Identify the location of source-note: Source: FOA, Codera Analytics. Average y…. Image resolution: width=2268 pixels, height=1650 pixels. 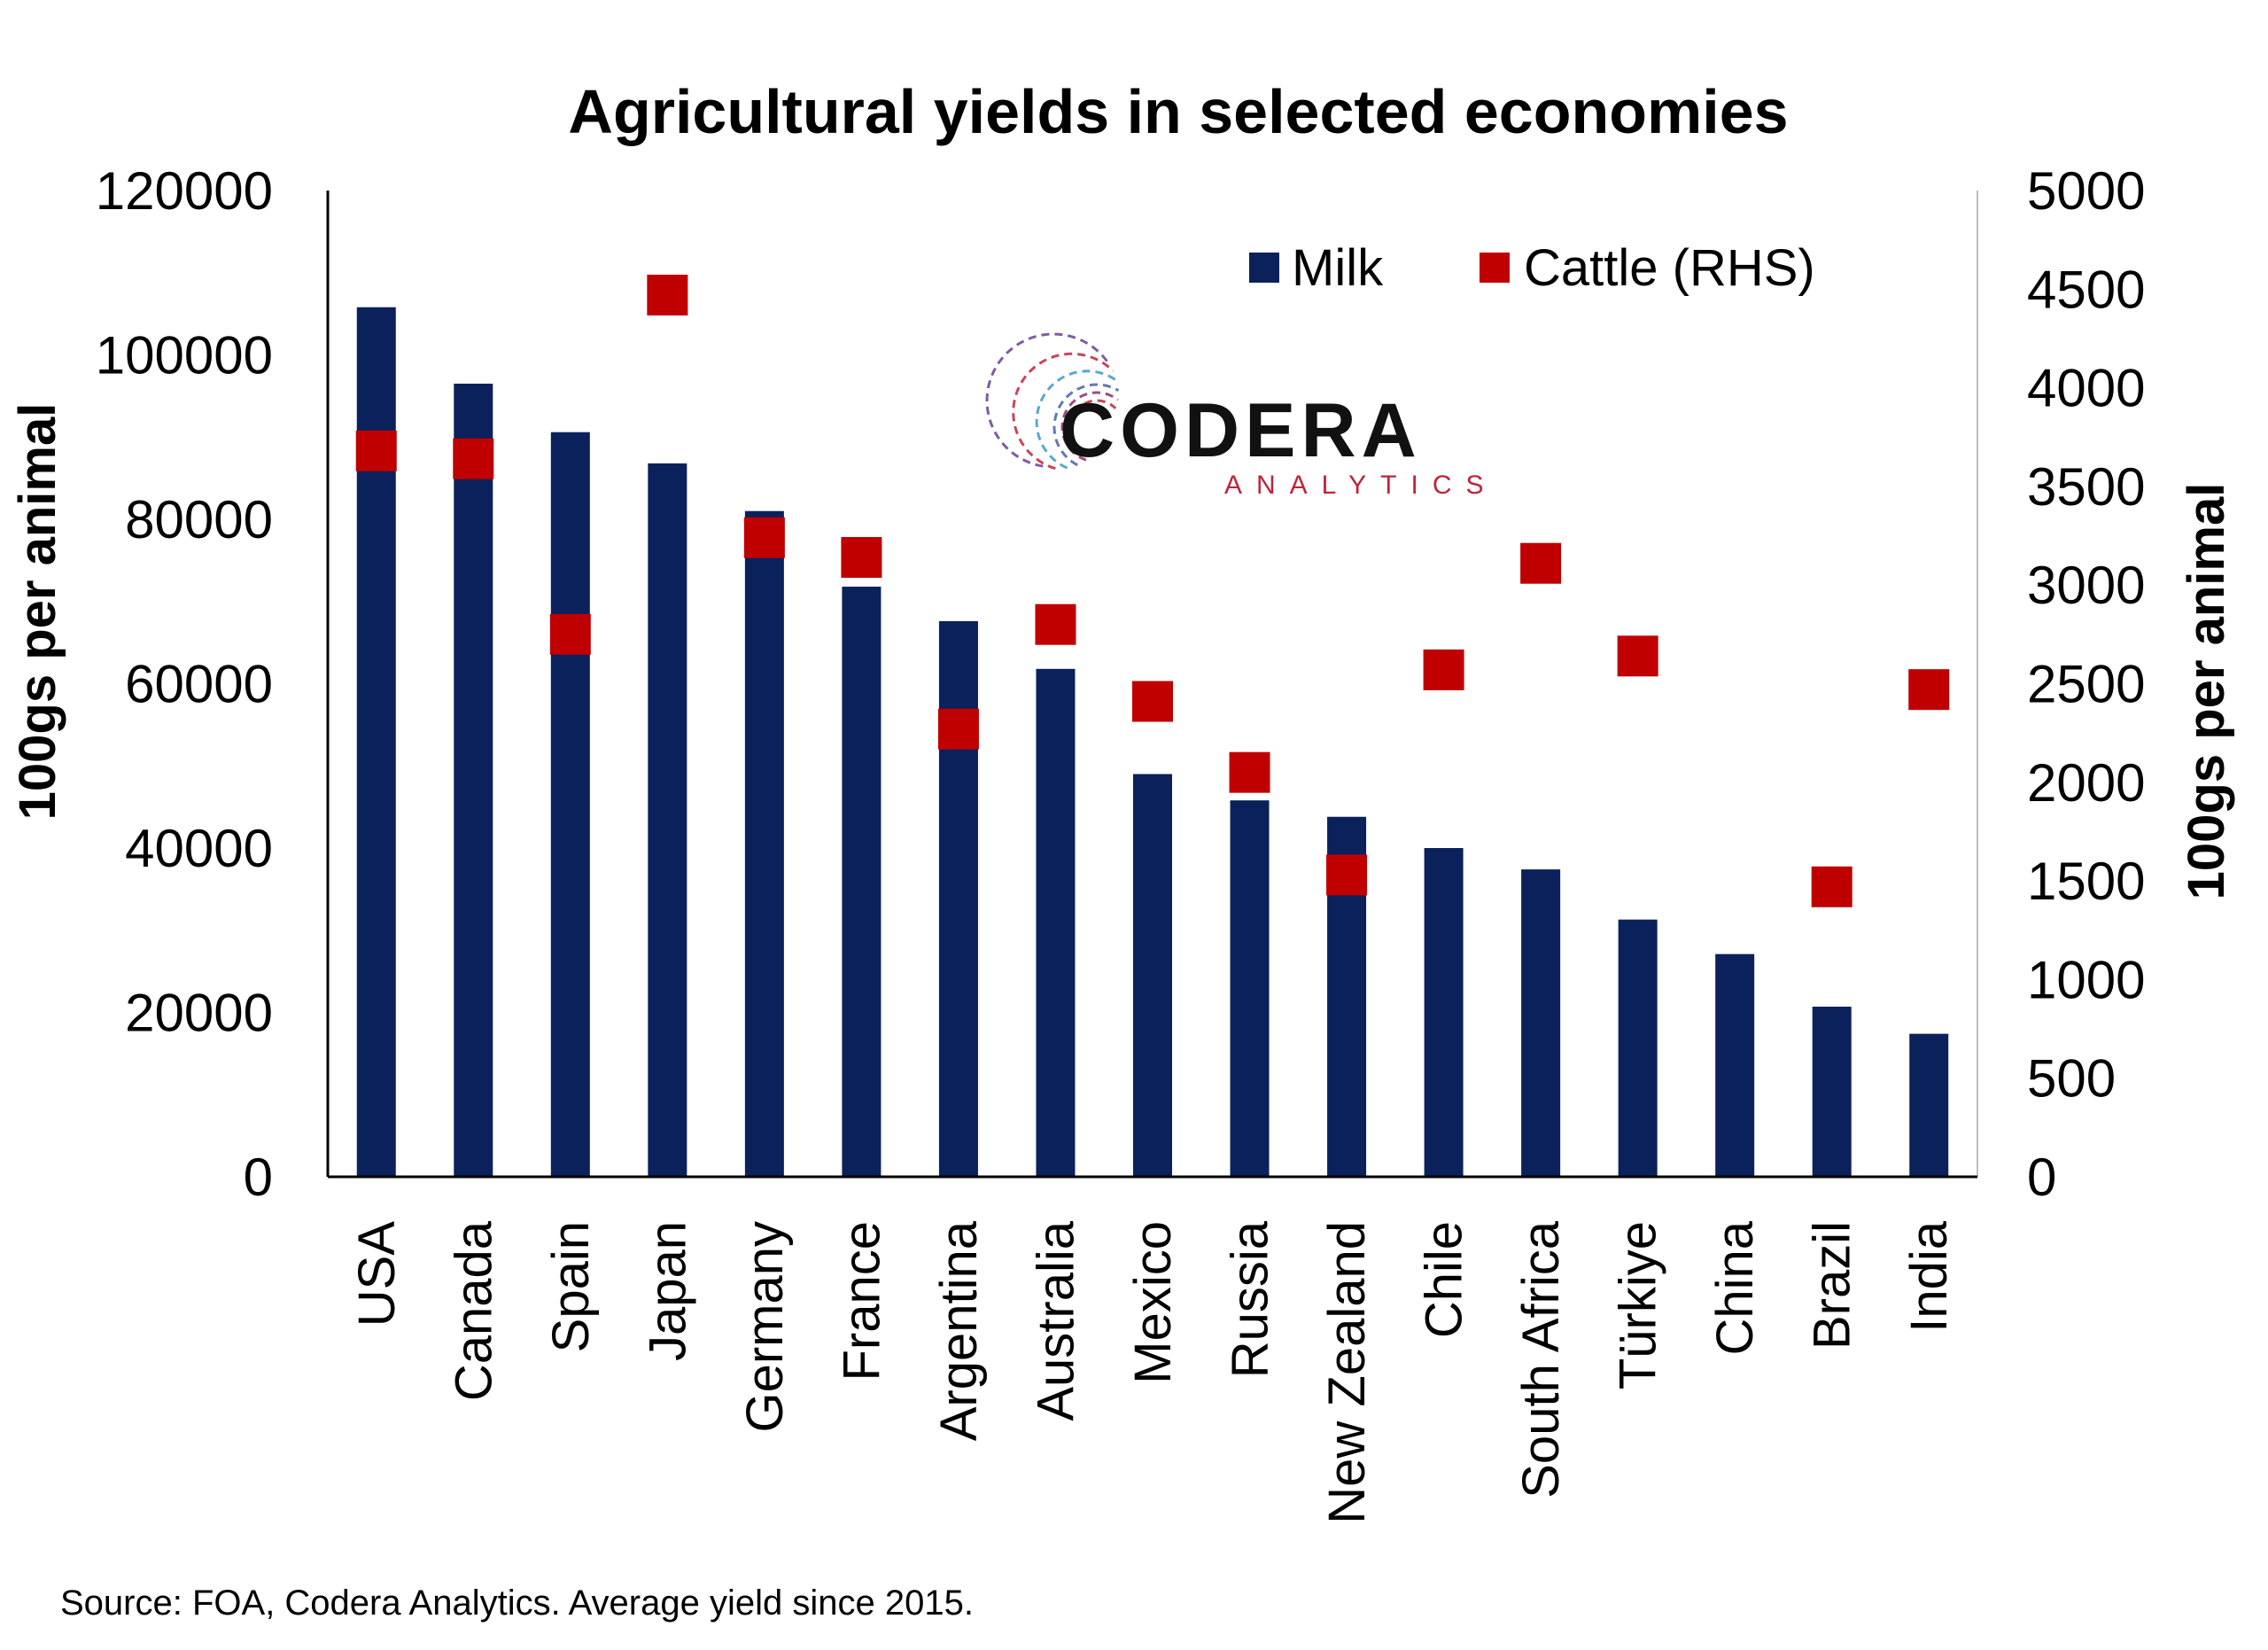
(517, 1603).